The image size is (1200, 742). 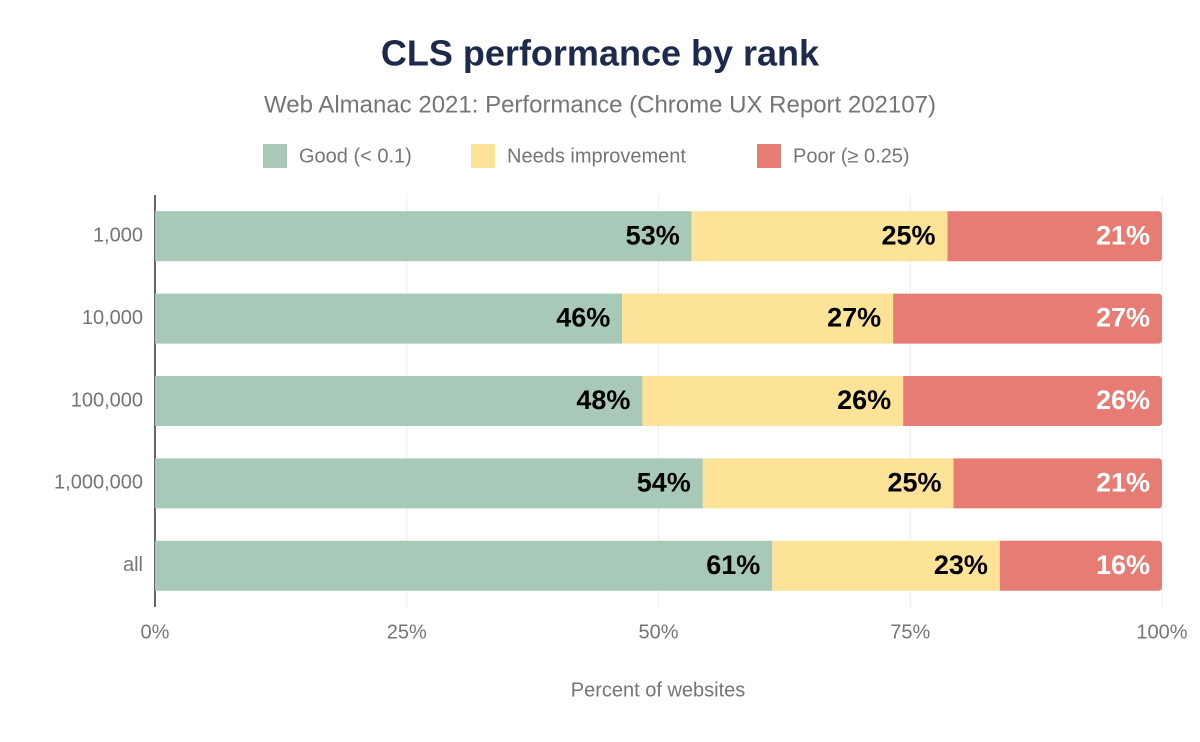 I want to click on data-label: 48%, so click(x=603, y=400).